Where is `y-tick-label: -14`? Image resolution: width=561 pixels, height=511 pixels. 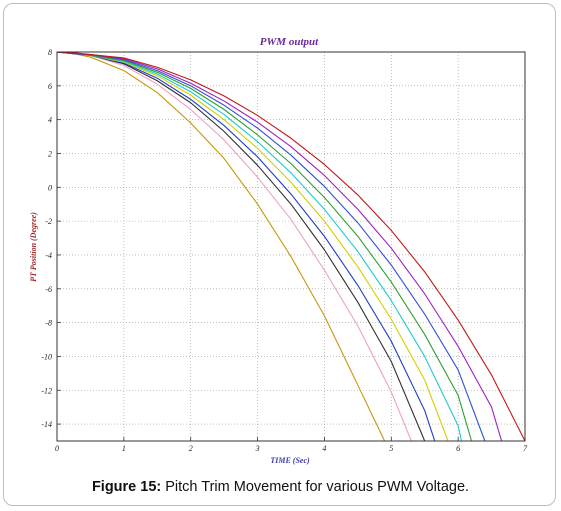 y-tick-label: -14 is located at coordinates (46, 424).